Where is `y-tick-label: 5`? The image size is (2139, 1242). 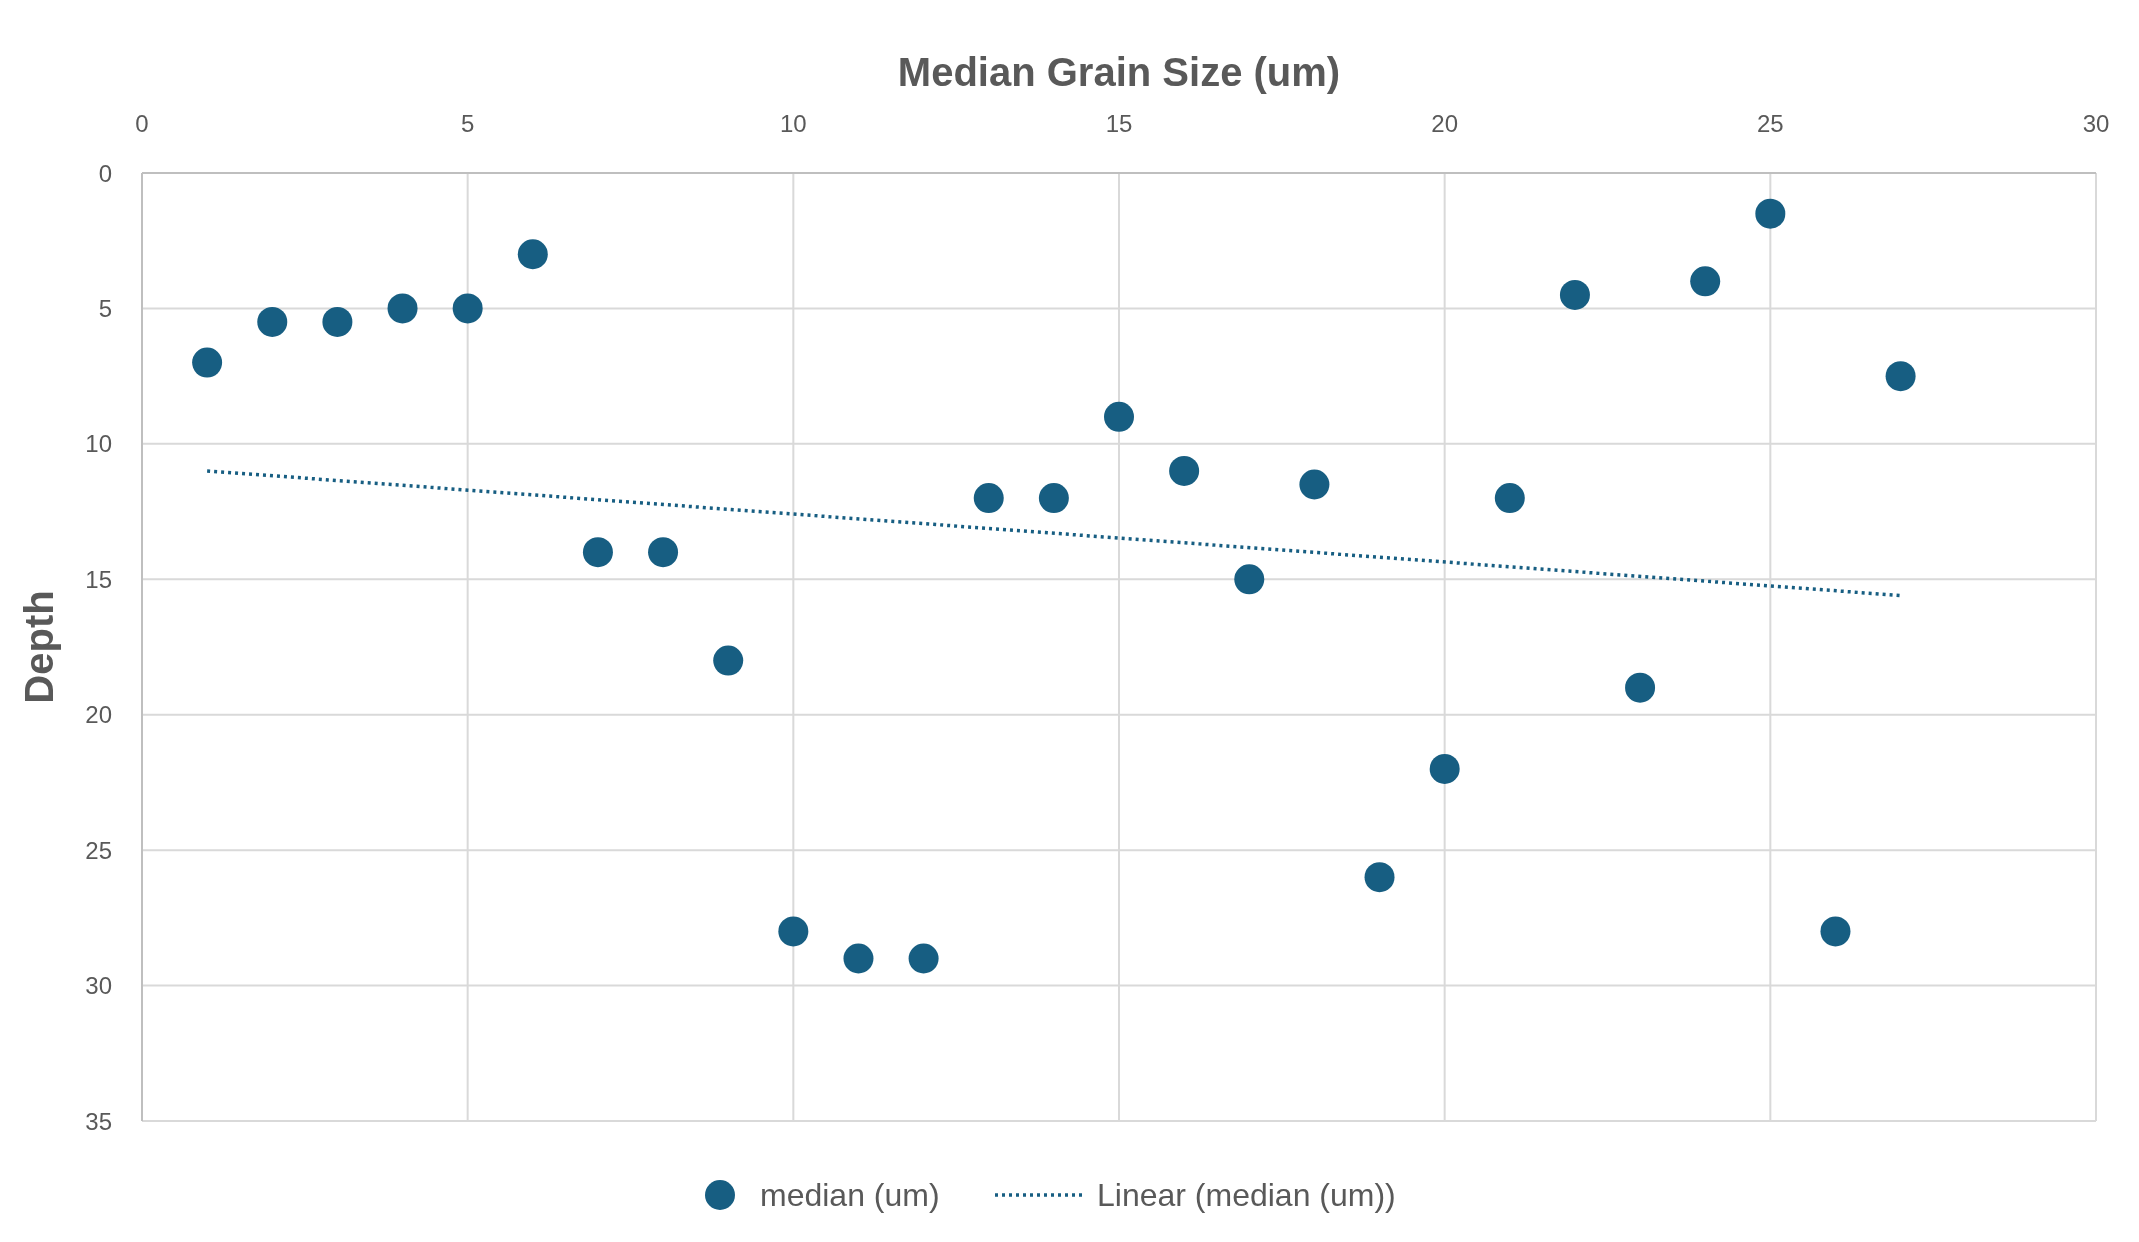
y-tick-label: 5 is located at coordinates (105, 308).